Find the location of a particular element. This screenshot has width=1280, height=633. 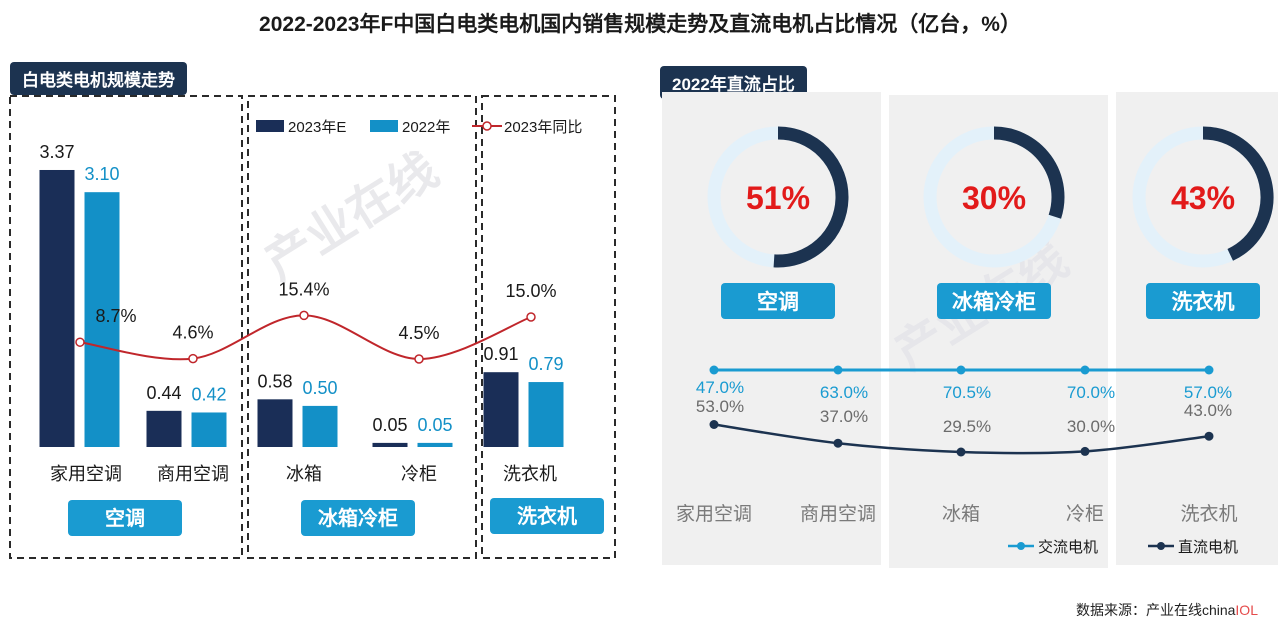

group-label: 洗衣机 is located at coordinates (547, 516).